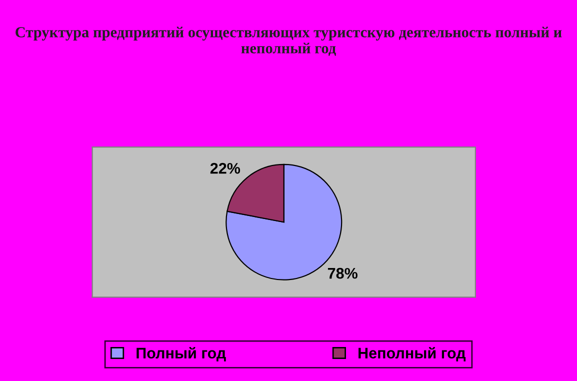  I want to click on chart-title: Структура предприятий осуществляющих туристскую деятельность полный и неполный год, so click(289, 41).